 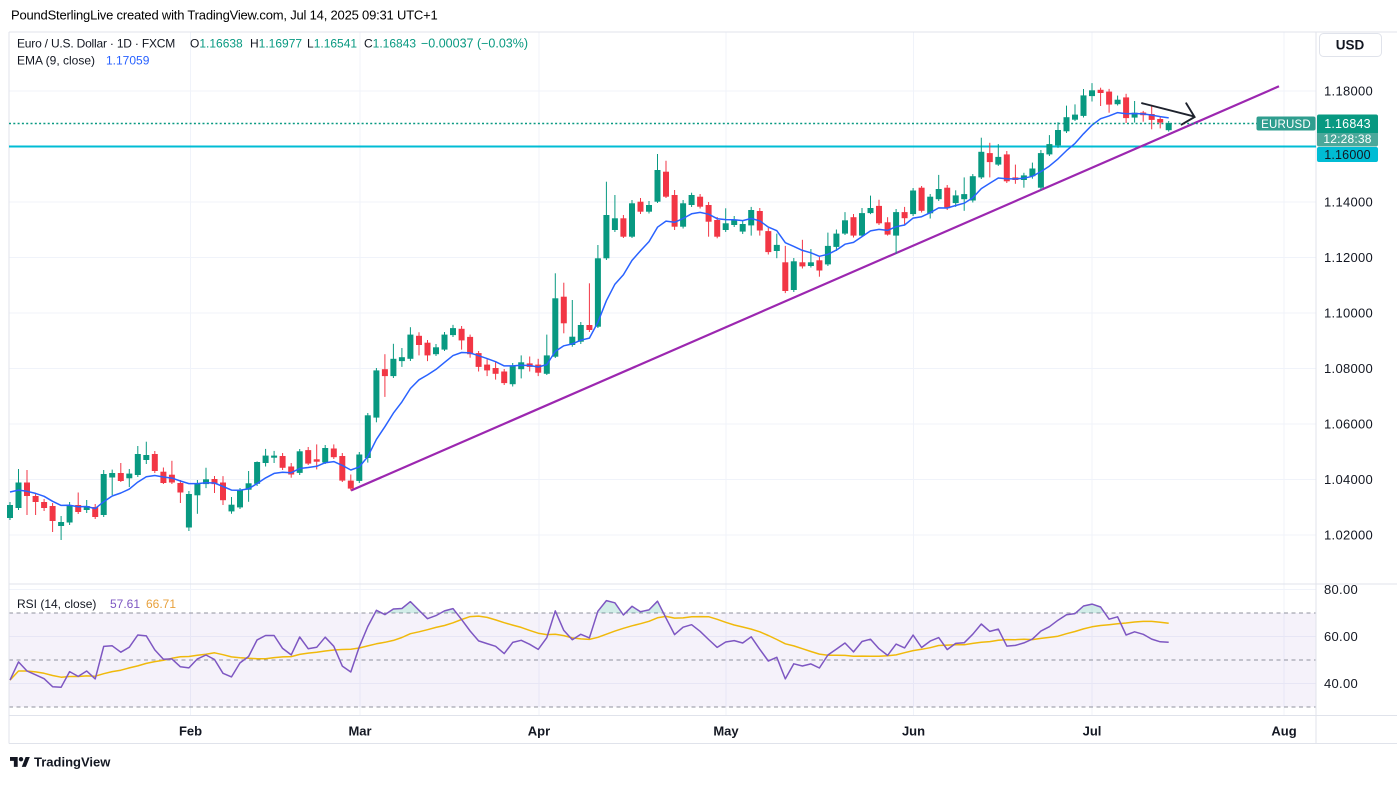 What do you see at coordinates (1350, 45) in the screenshot?
I see `svg-text: USD` at bounding box center [1350, 45].